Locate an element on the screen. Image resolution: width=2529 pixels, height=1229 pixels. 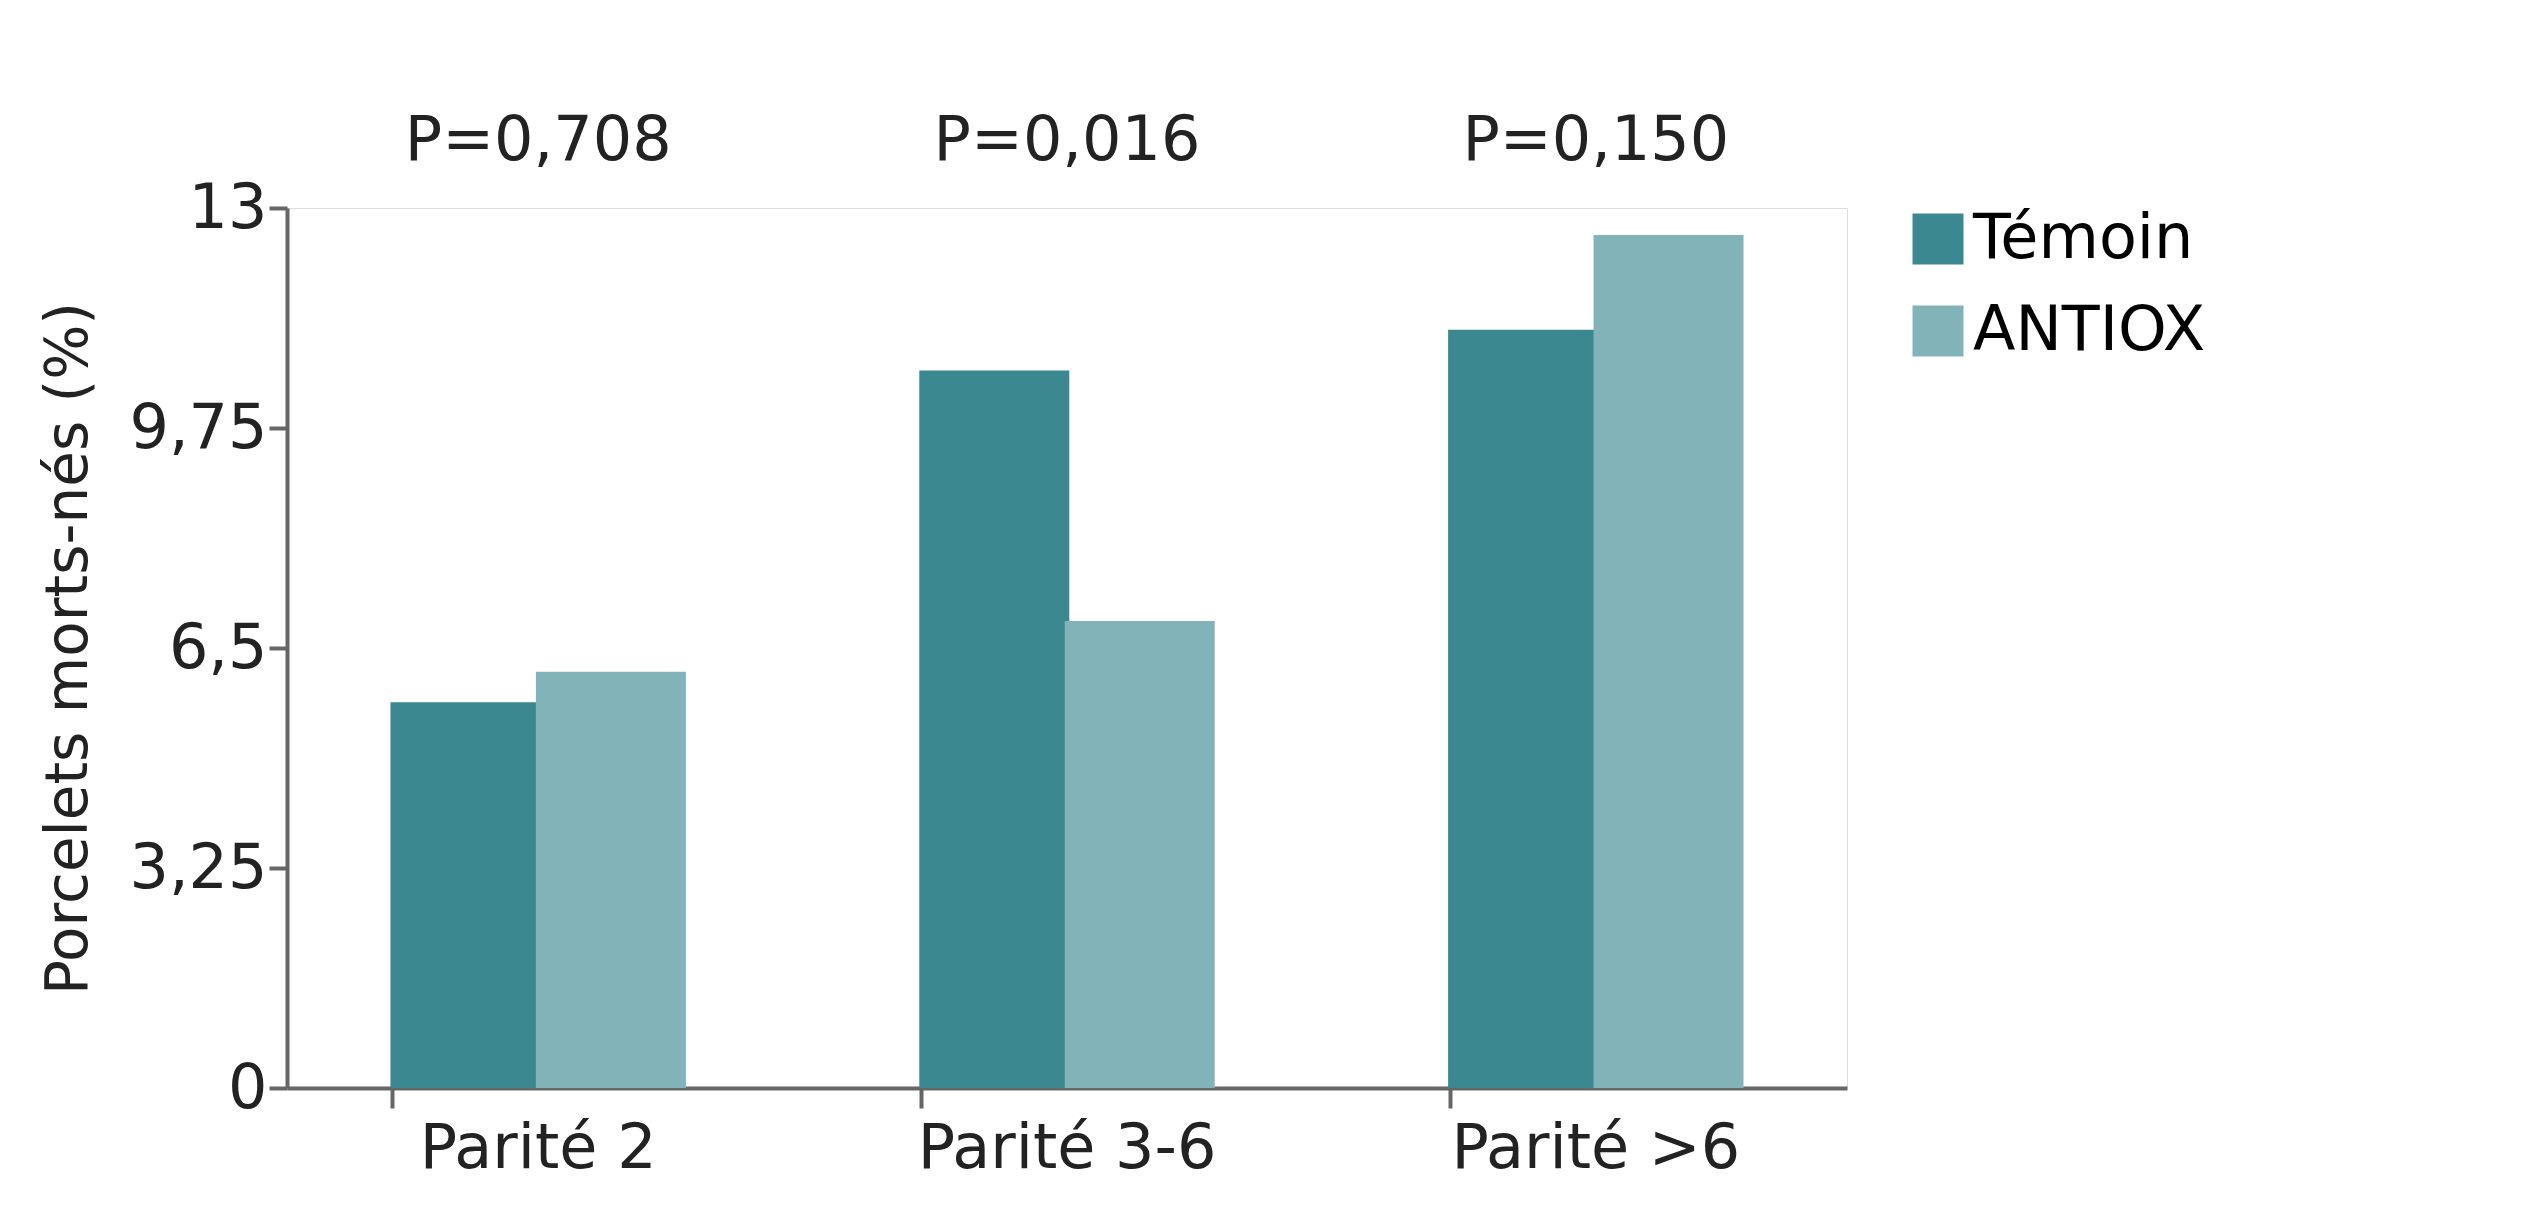
legend-label: ANTIOX is located at coordinates (2089, 328).